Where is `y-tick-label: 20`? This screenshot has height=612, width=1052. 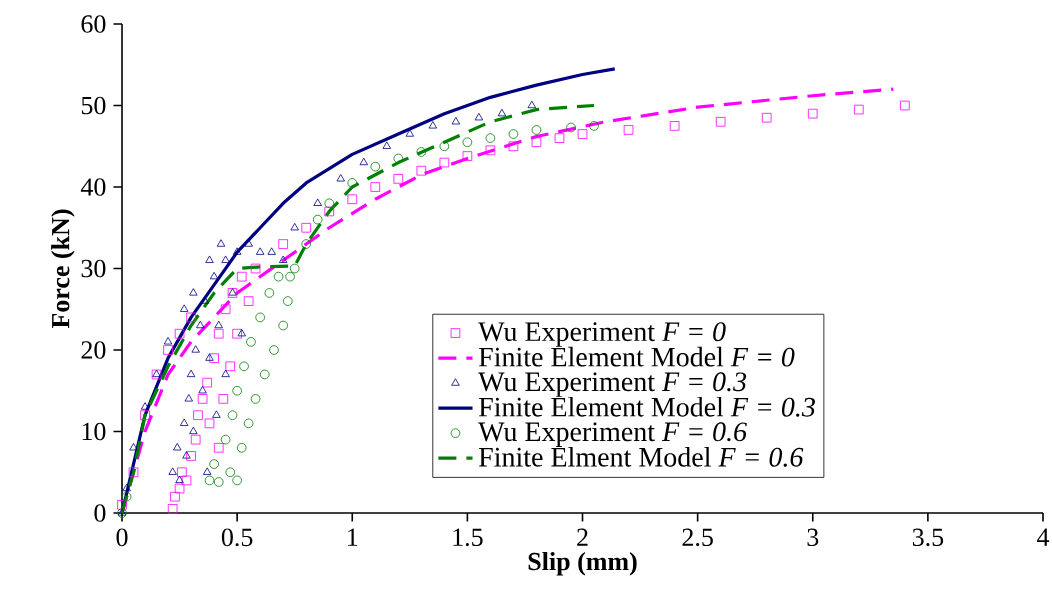 y-tick-label: 20 is located at coordinates (93, 350).